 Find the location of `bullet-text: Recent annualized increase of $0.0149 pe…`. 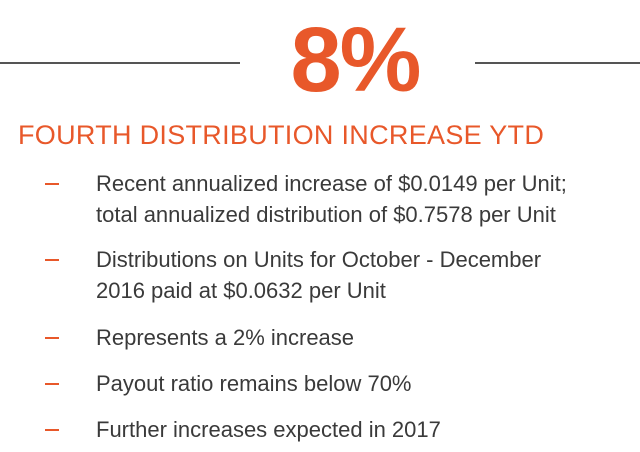

bullet-text: Recent annualized increase of $0.0149 pe… is located at coordinates (331, 183).